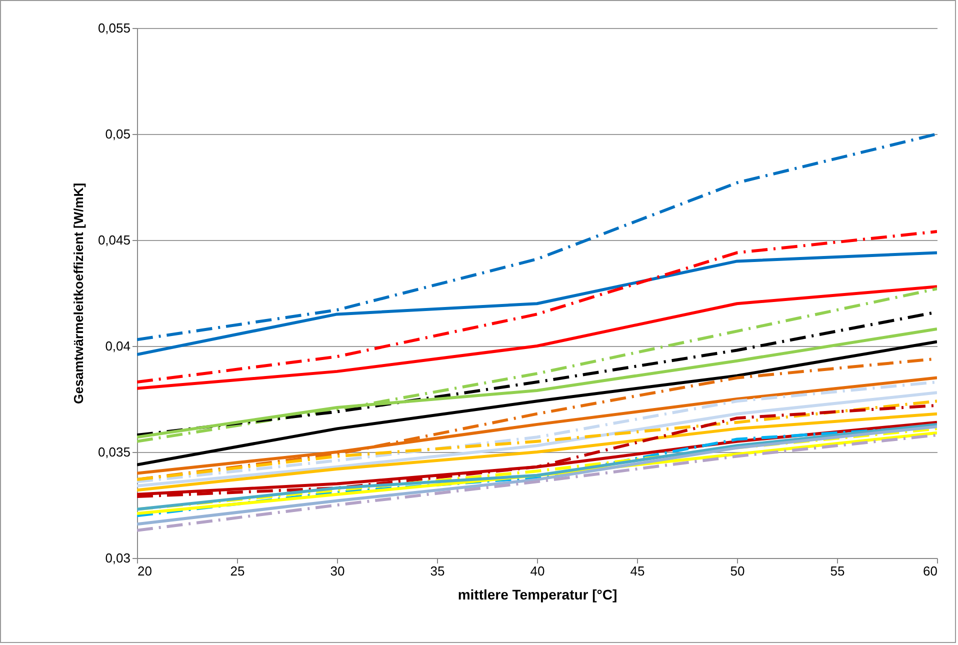 This screenshot has width=958, height=645. I want to click on y-tick-label: 0,045, so click(114, 240).